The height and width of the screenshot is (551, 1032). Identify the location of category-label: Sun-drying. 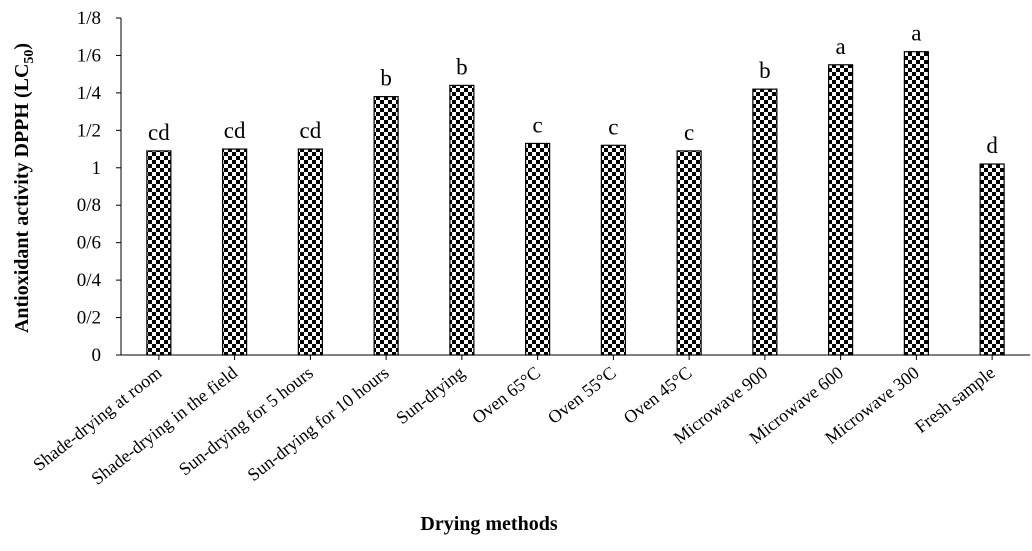
(430, 395).